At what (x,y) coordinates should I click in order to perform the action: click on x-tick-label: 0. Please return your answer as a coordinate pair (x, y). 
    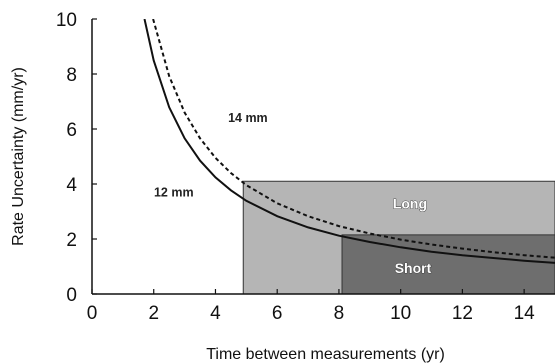
    Looking at the image, I should click on (92, 313).